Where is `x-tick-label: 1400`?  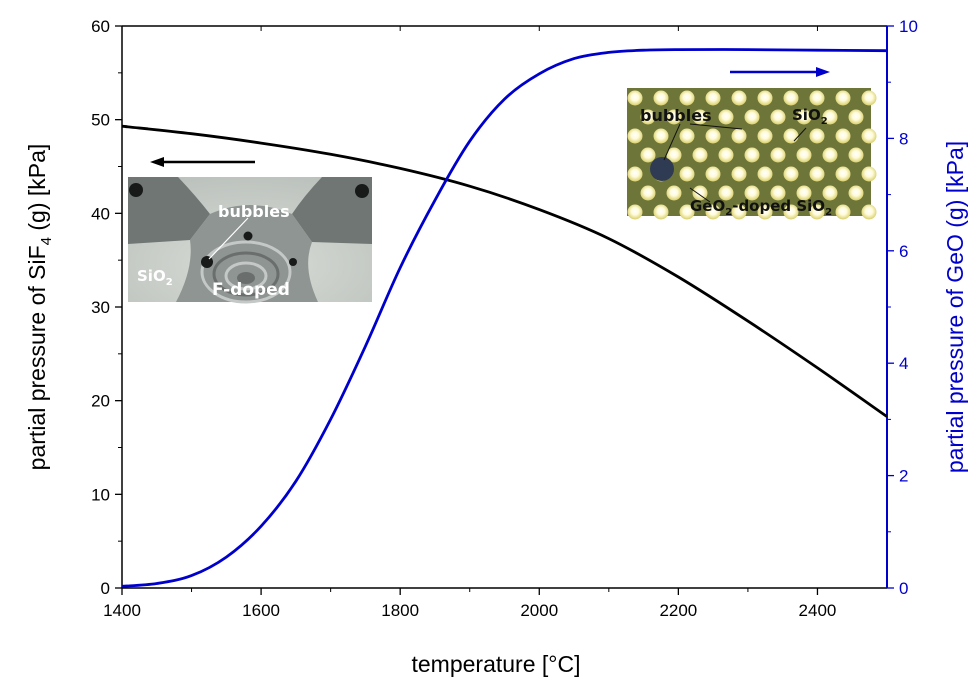 x-tick-label: 1400 is located at coordinates (122, 610).